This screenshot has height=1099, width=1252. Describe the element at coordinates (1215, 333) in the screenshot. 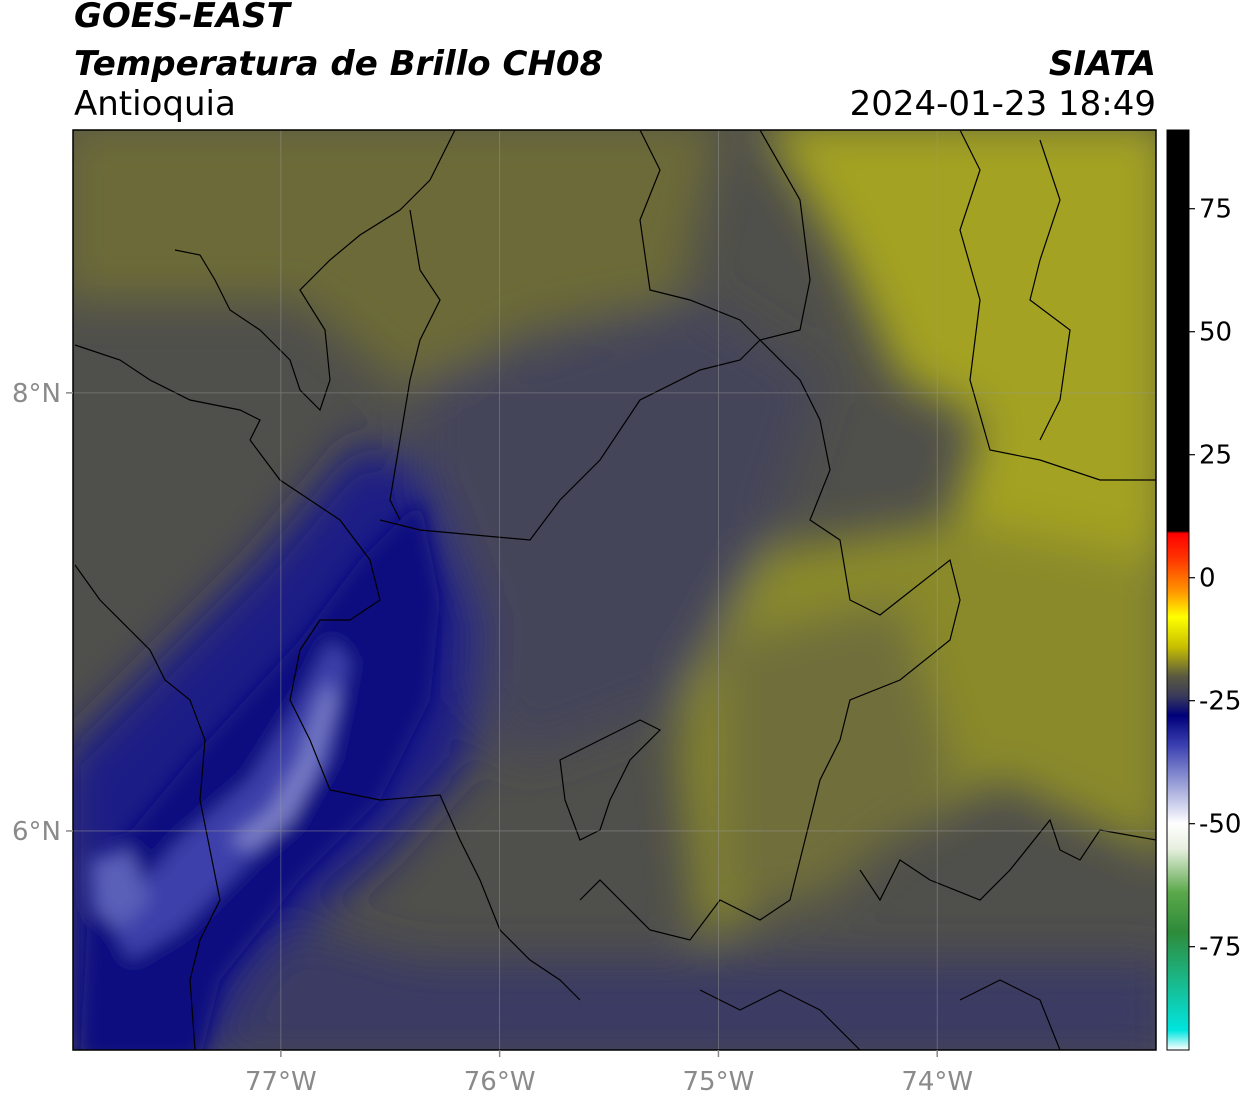

I see `colorbar-tick-label: 50` at that location.